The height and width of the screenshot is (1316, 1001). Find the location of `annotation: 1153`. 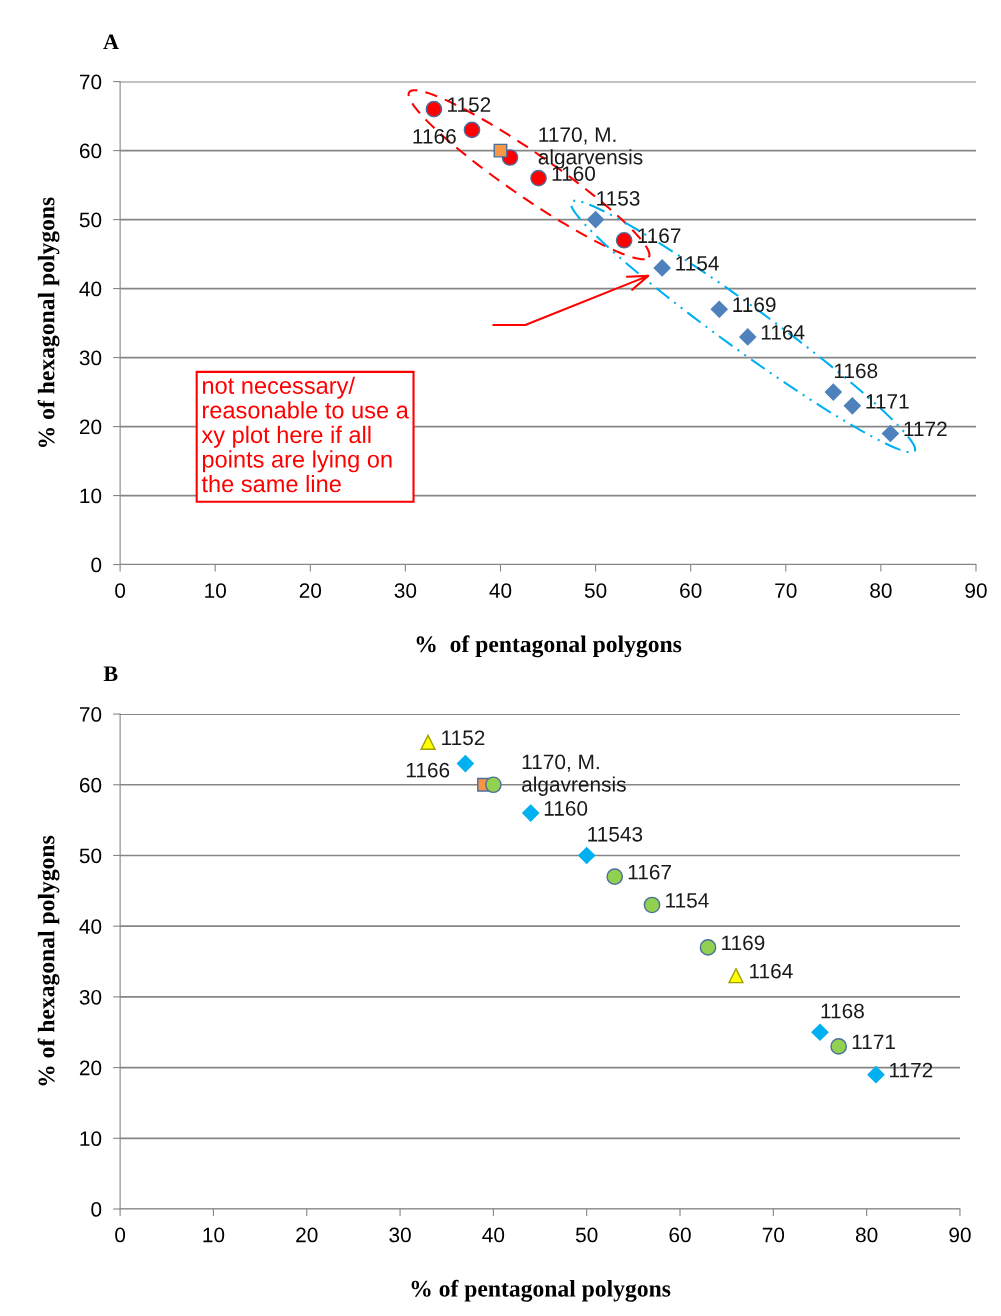

annotation: 1153 is located at coordinates (618, 198).